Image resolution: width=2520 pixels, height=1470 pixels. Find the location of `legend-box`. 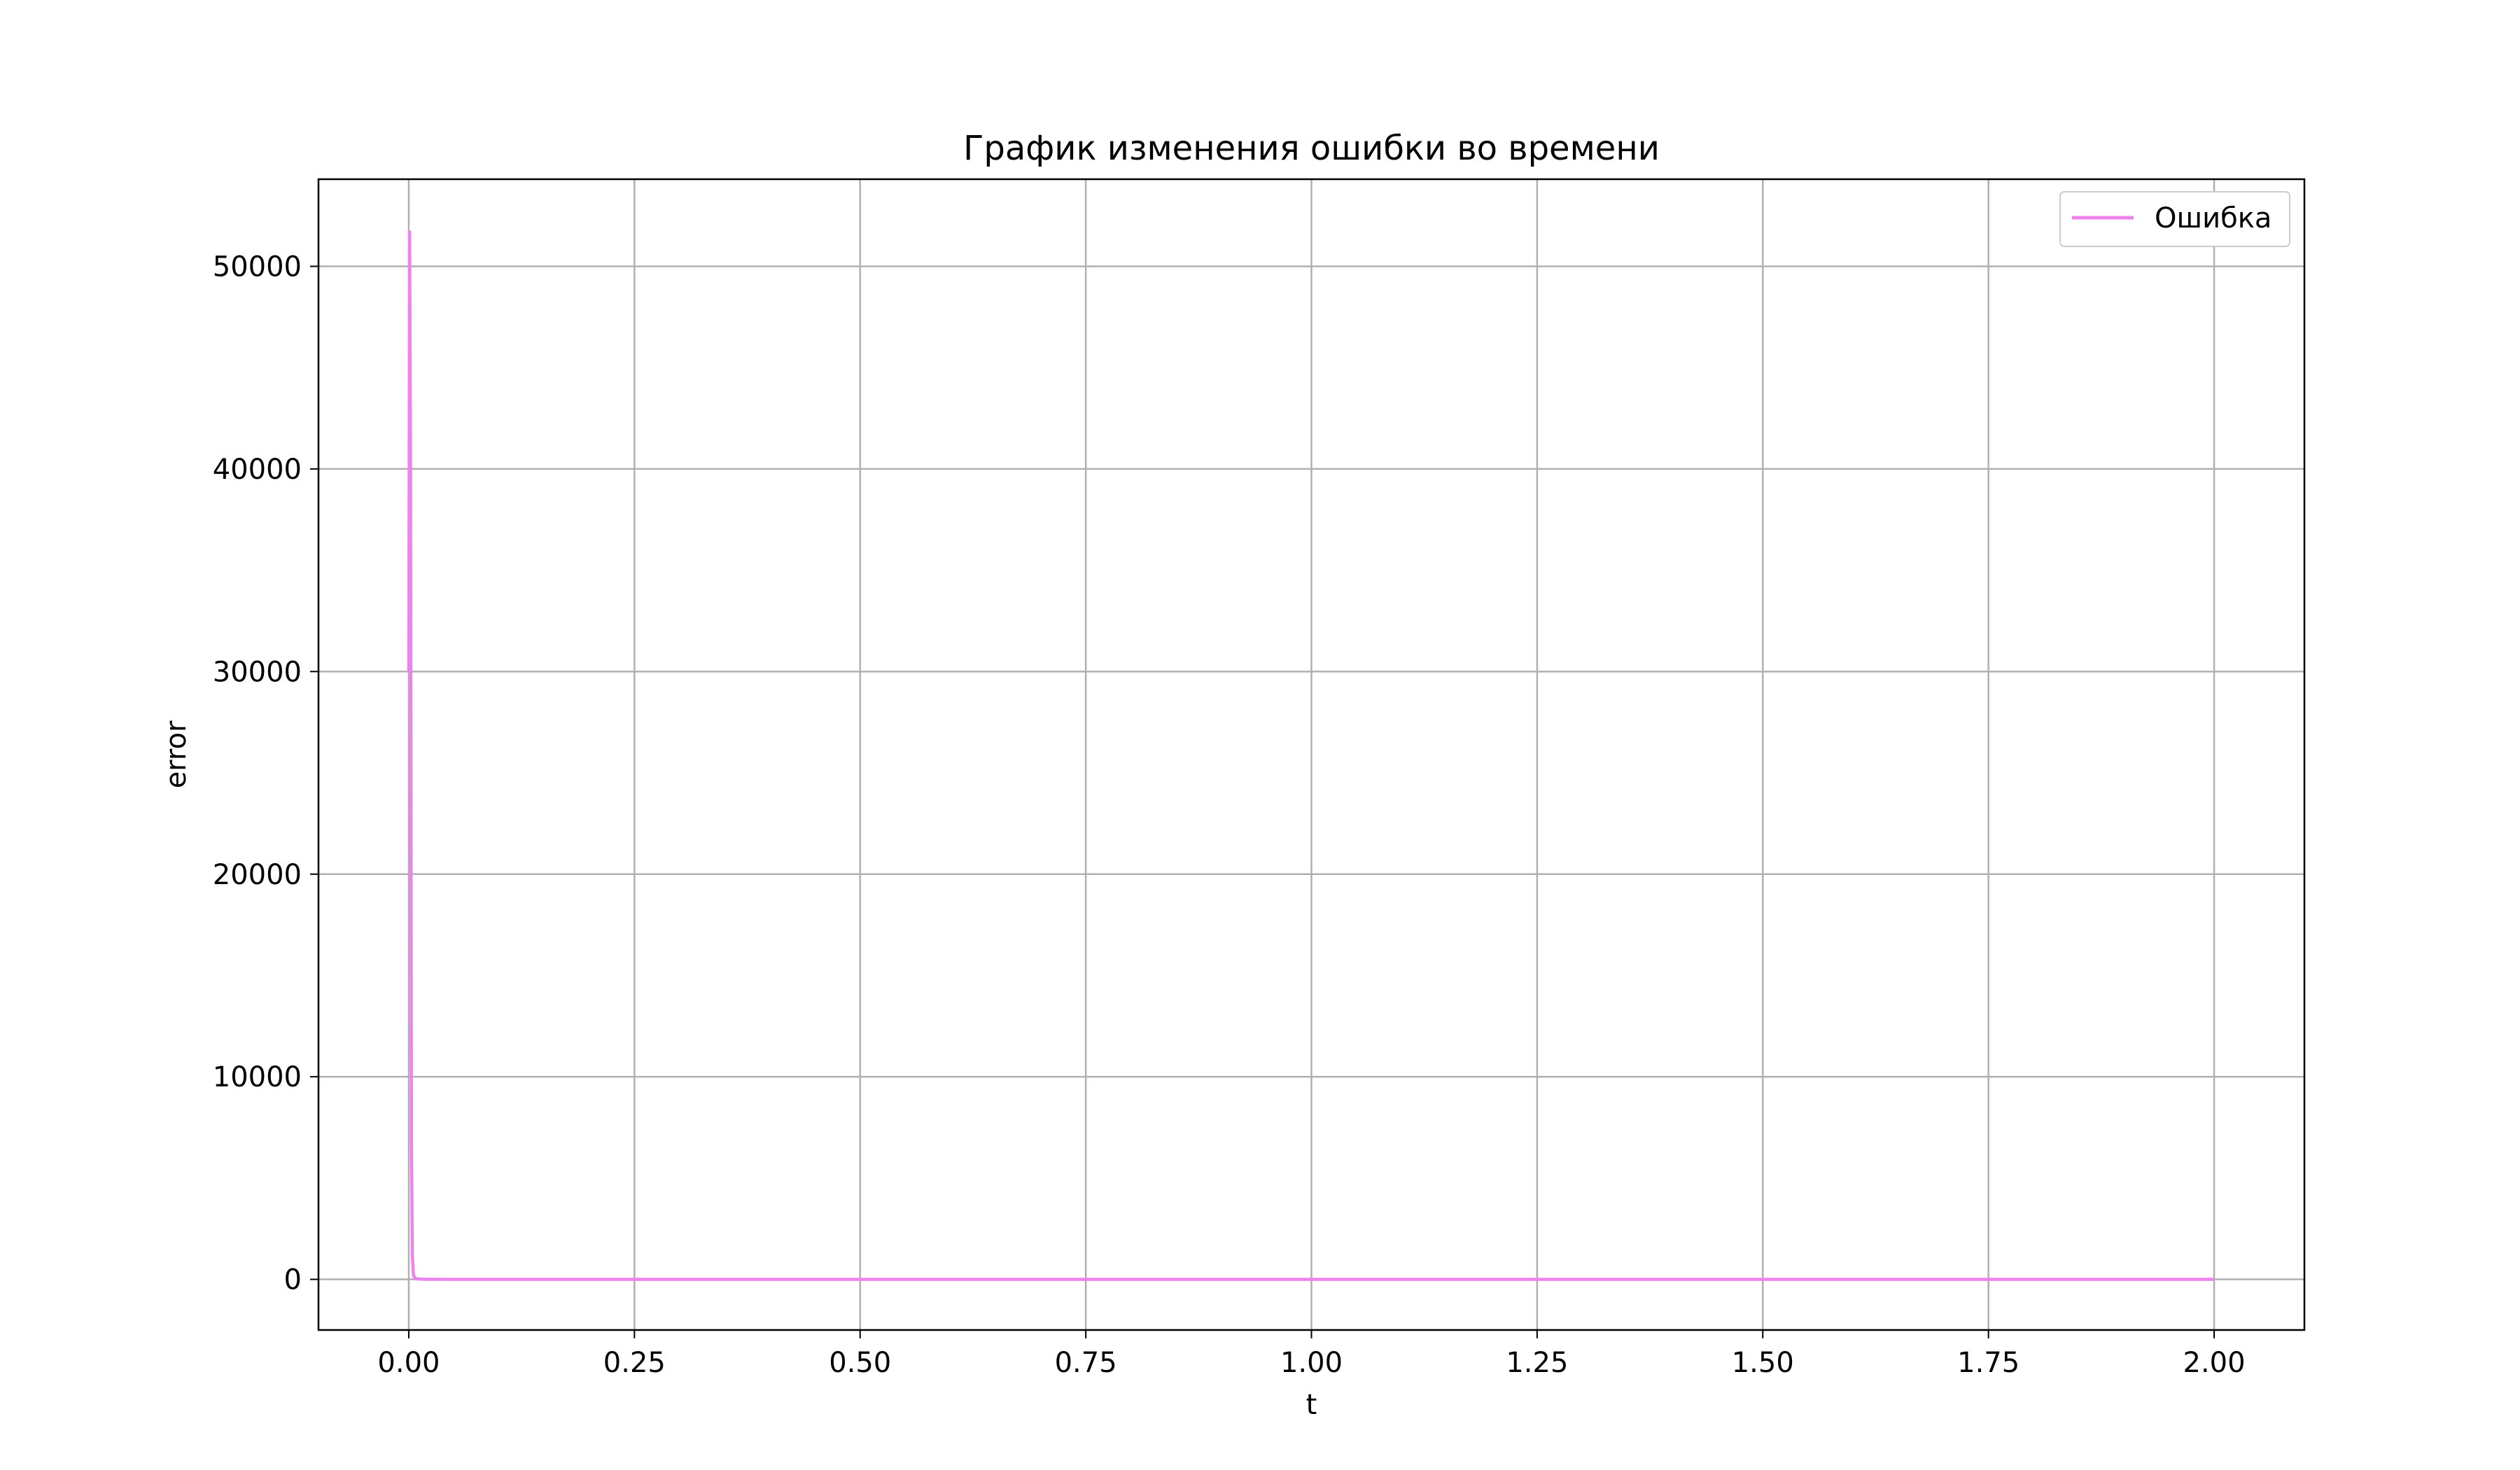

legend-box is located at coordinates (2174, 219).